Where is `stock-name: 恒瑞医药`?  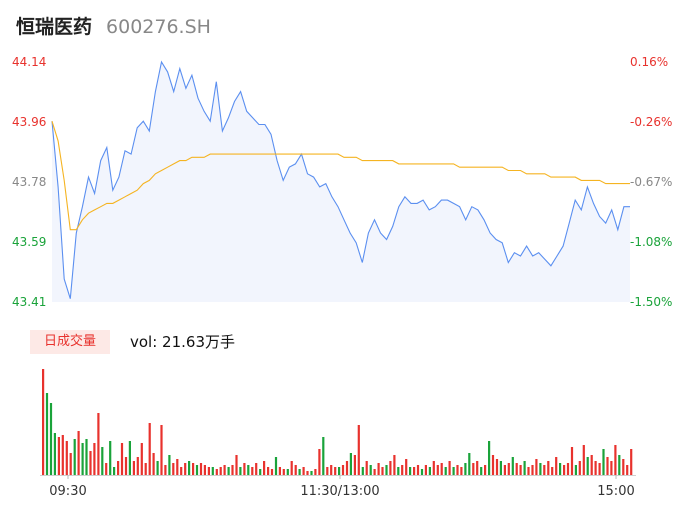
stock-name: 恒瑞医药 is located at coordinates (54, 27).